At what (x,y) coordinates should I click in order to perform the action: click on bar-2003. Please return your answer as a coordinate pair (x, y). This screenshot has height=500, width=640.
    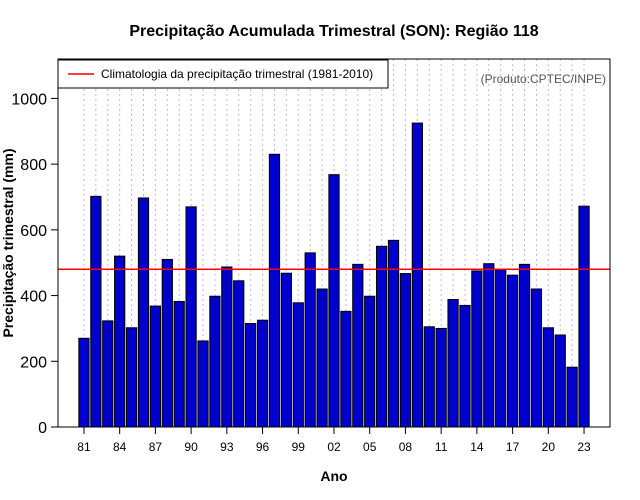
    Looking at the image, I should click on (346, 369).